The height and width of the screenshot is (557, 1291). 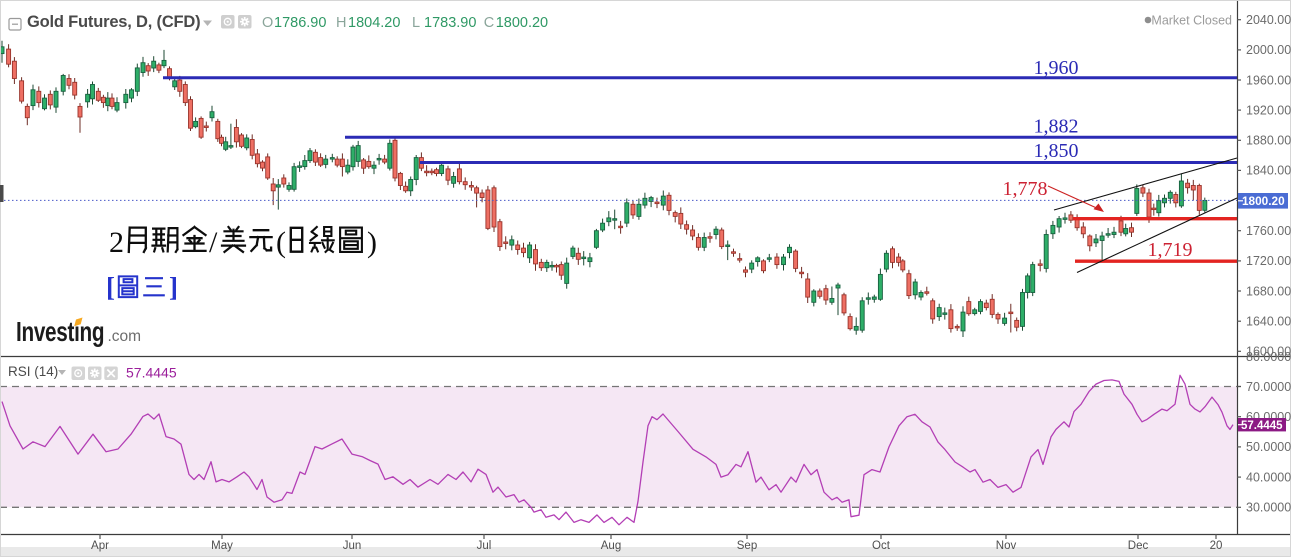 What do you see at coordinates (100, 546) in the screenshot?
I see `svg-text: Apr` at bounding box center [100, 546].